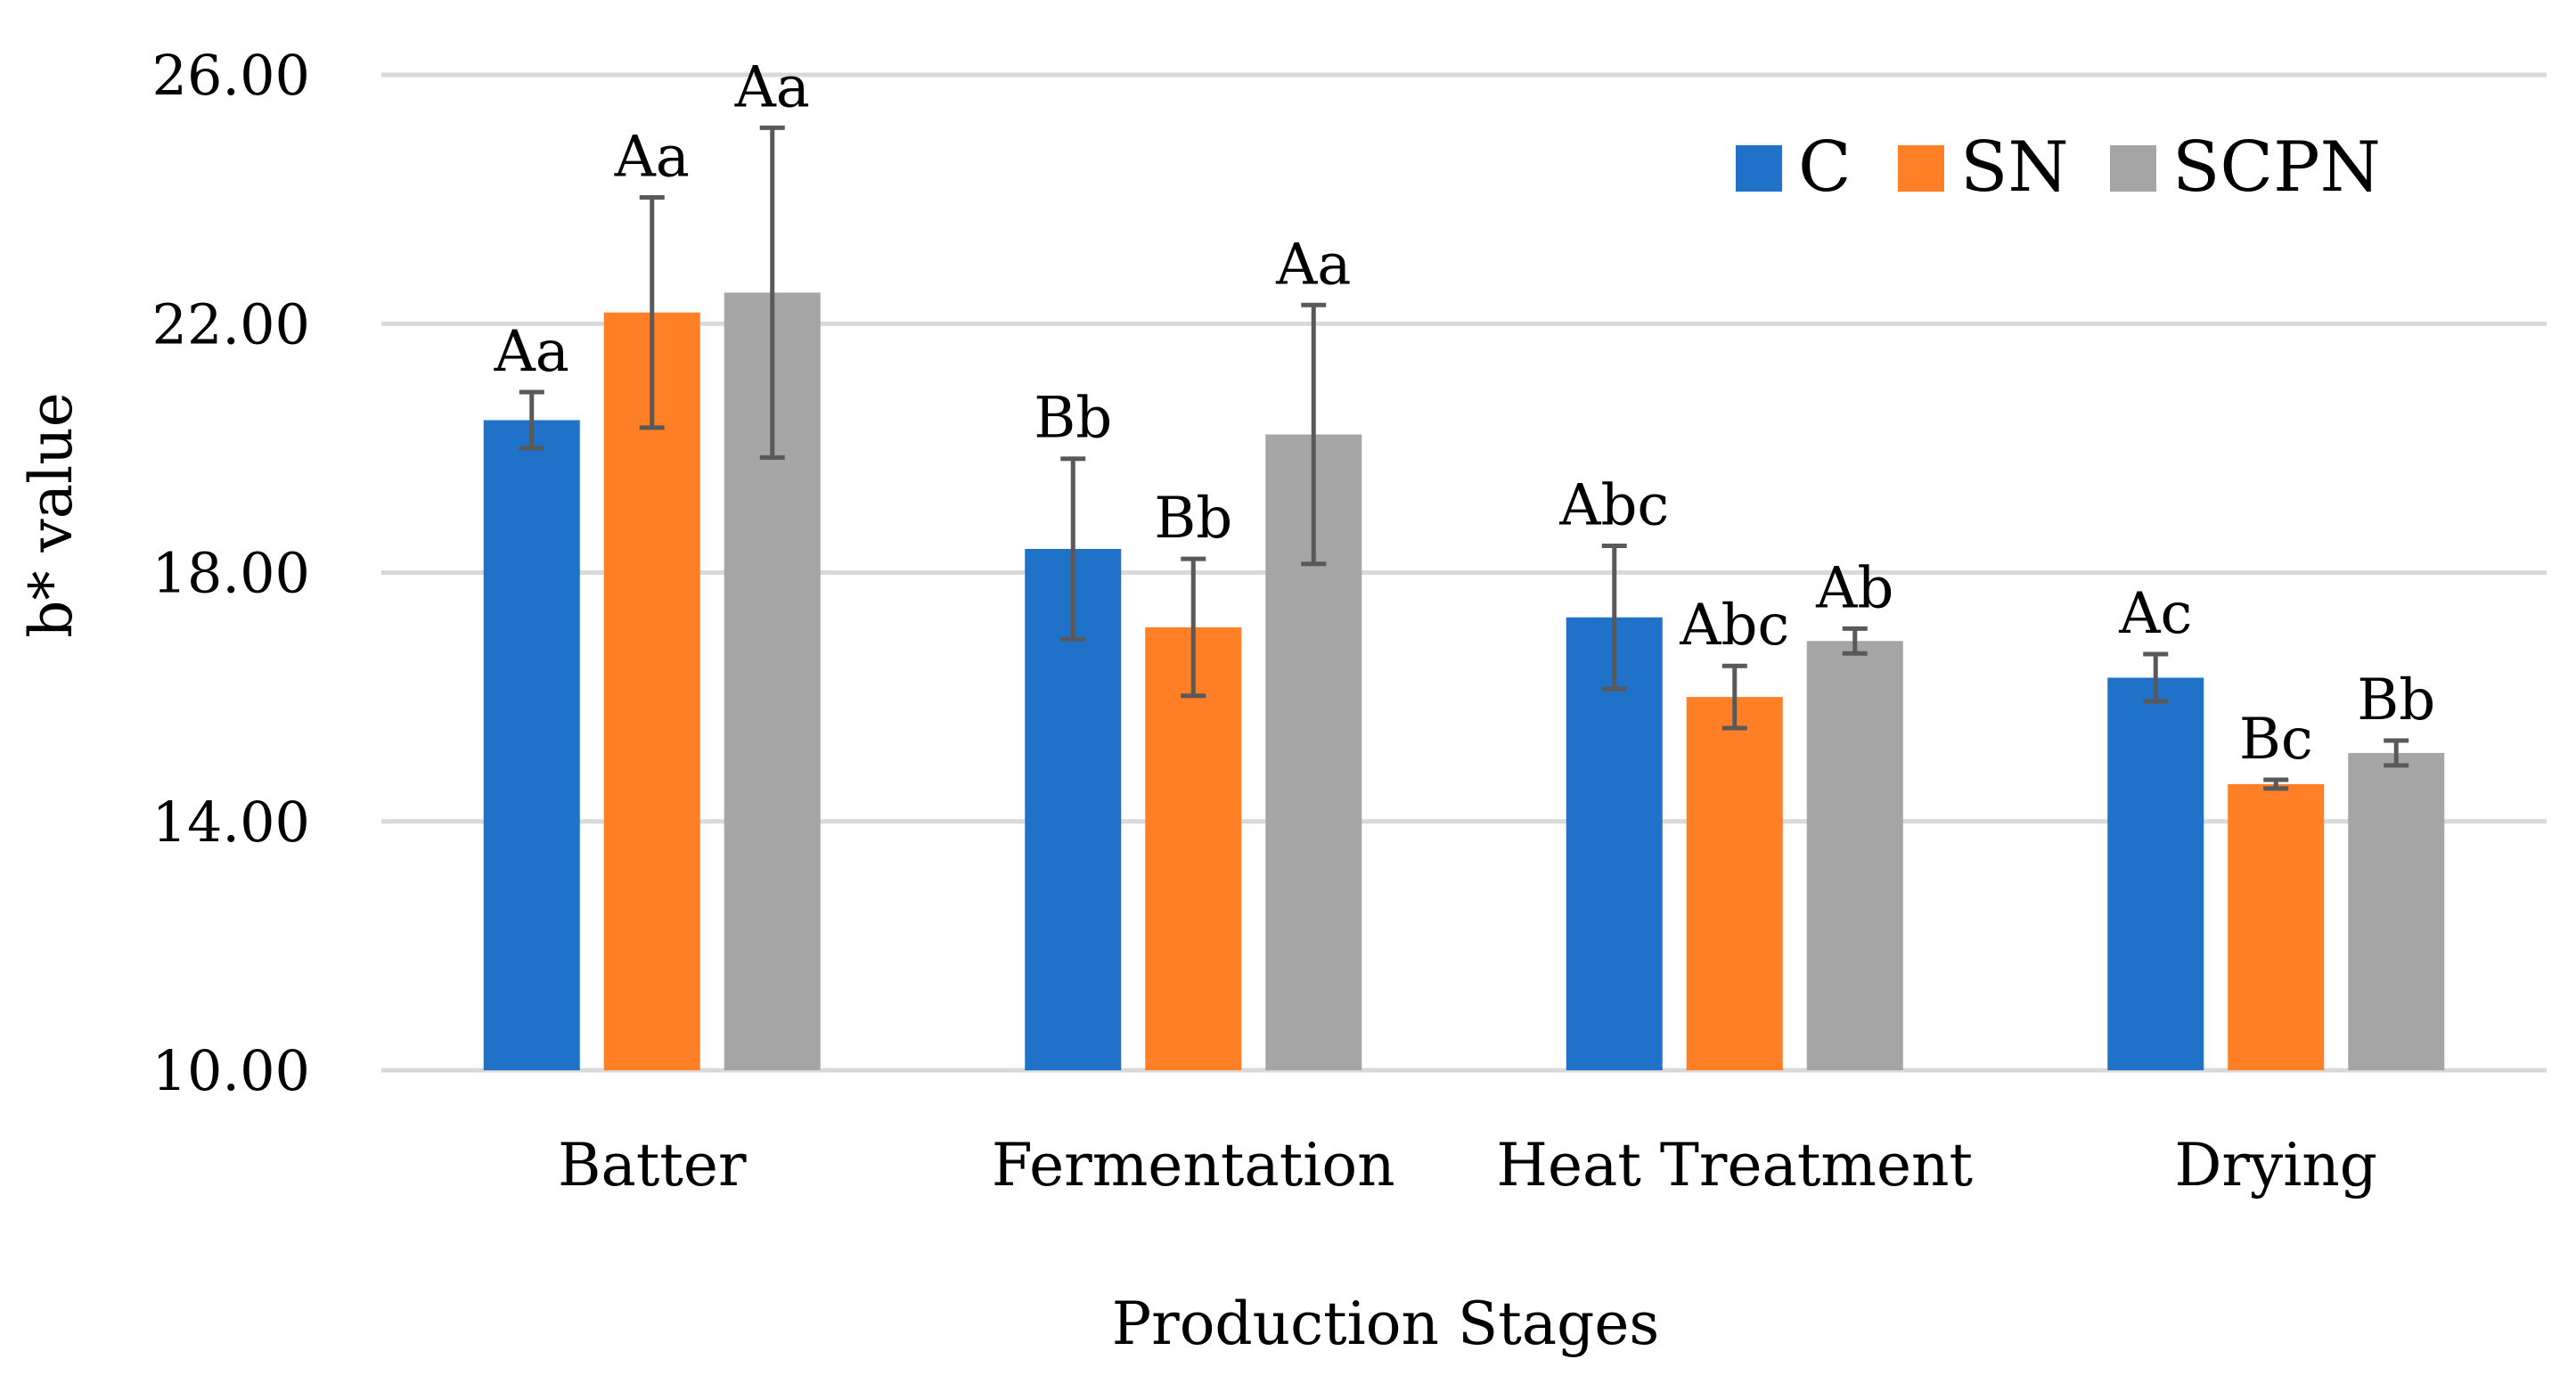  I want to click on legend: C SN SCPN, so click(2058, 168).